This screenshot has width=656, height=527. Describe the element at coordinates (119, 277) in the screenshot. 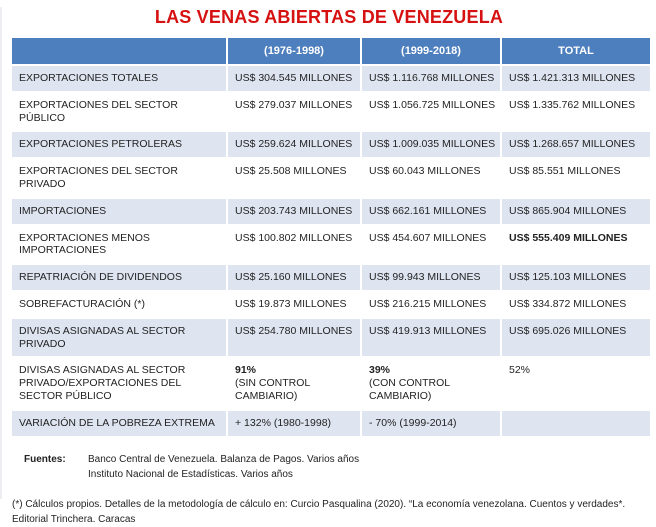

I see `row-label: REPATRIACIÓN DE DIVIDENDOS` at that location.